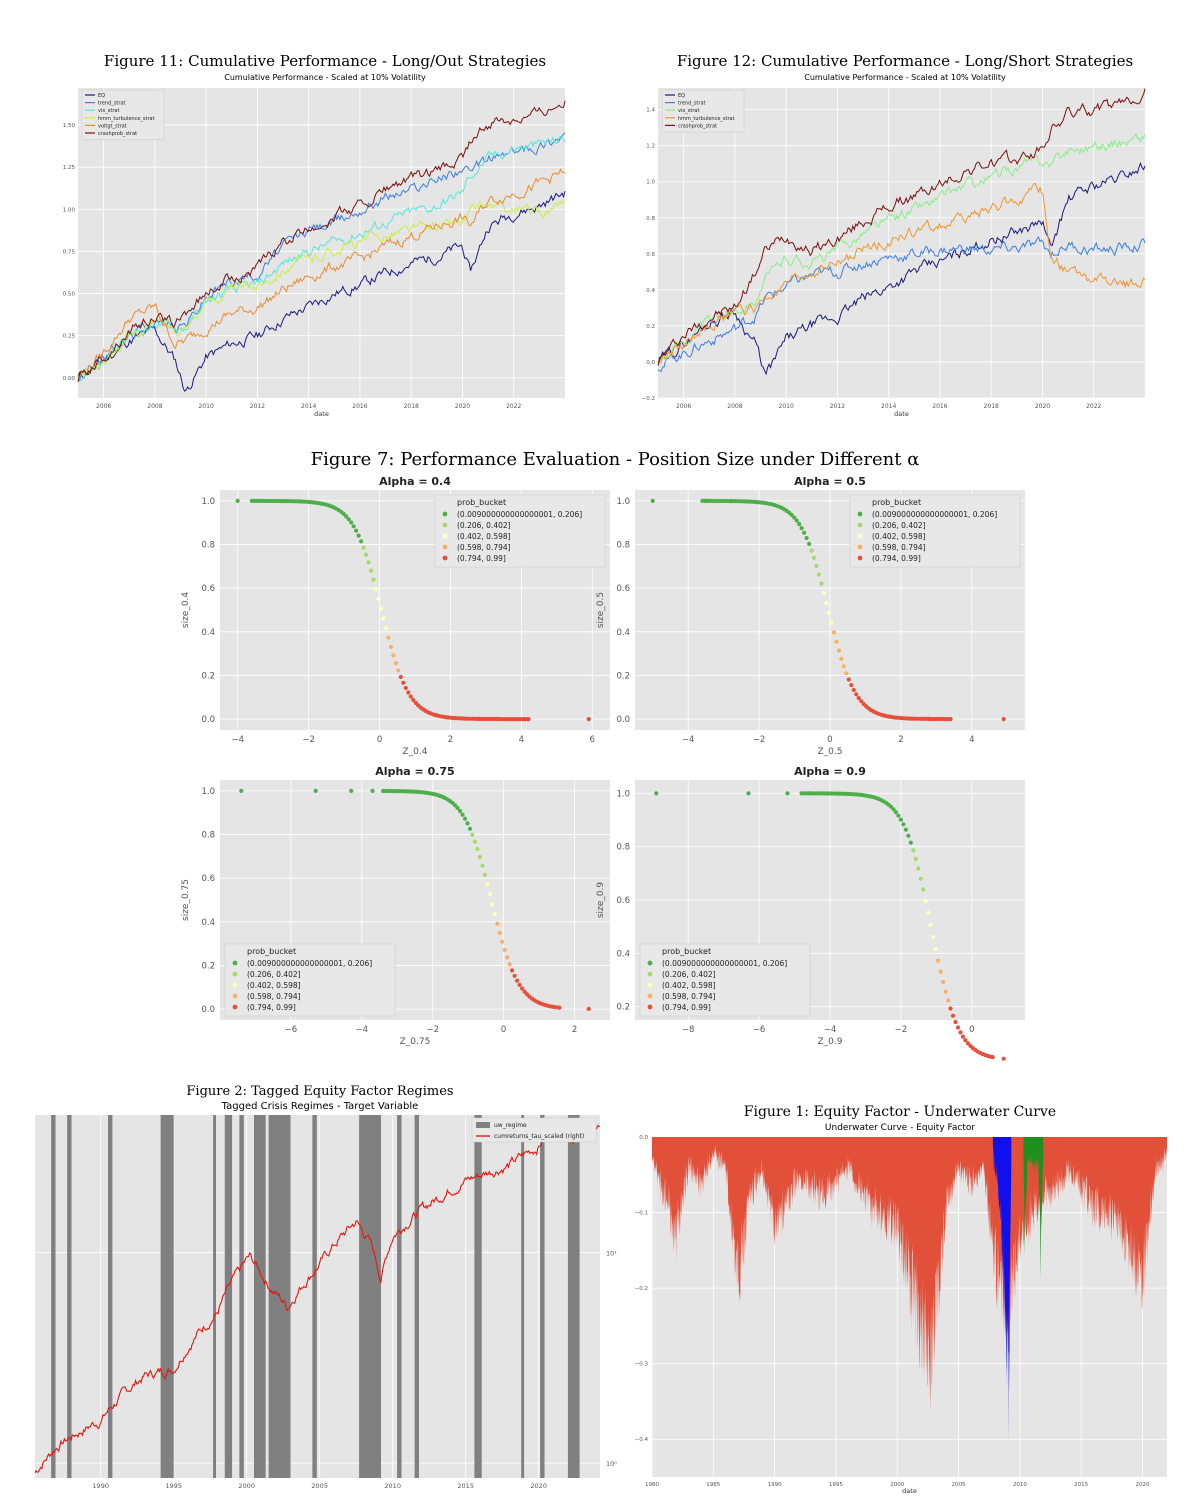 This screenshot has height=1500, width=1200. I want to click on fig7-panel-4-x-tick-label: 0, so click(971, 1030).